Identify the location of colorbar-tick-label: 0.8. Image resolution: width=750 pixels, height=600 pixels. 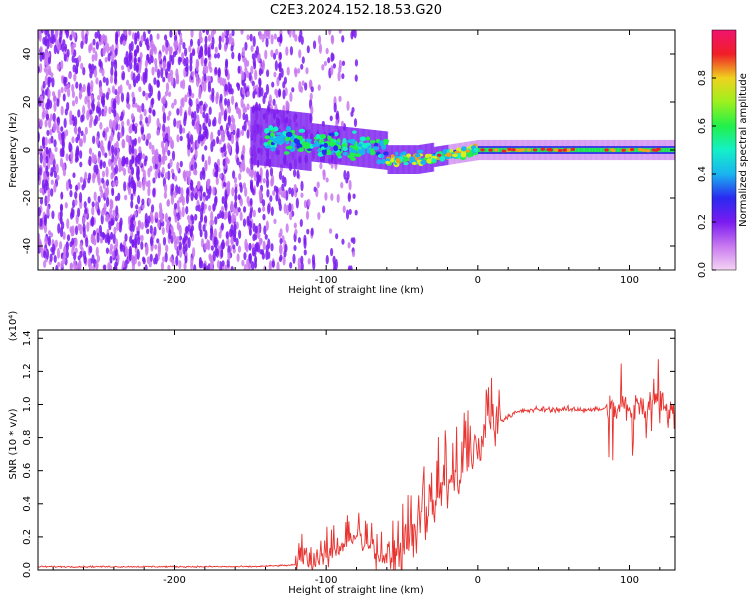
(702, 78).